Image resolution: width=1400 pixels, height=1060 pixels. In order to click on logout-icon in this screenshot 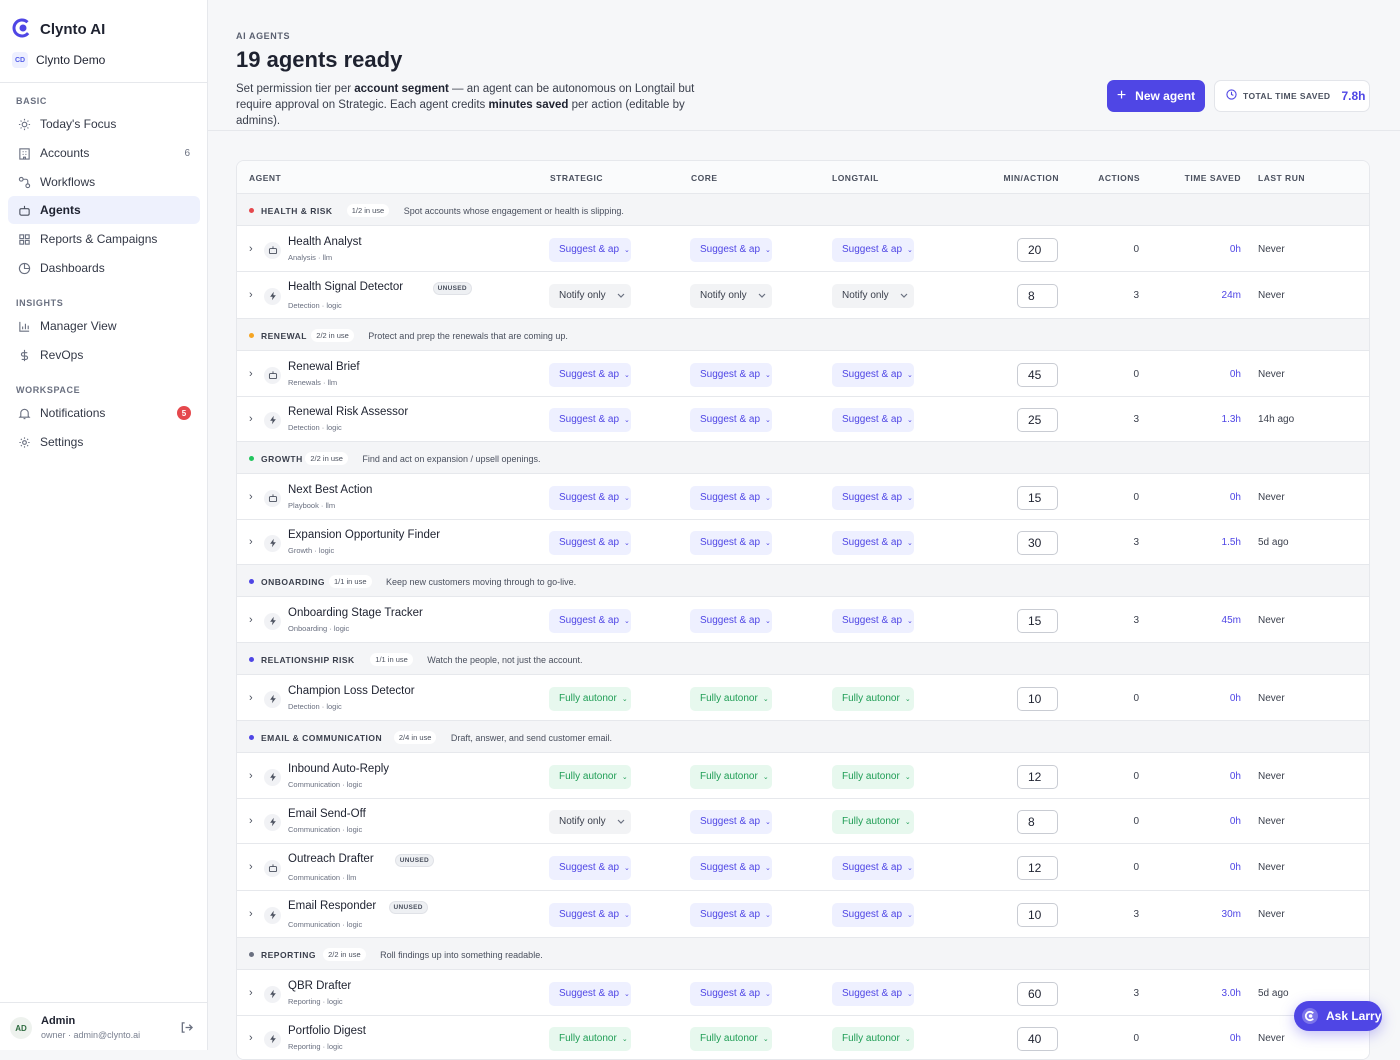, I will do `click(186, 1029)`.